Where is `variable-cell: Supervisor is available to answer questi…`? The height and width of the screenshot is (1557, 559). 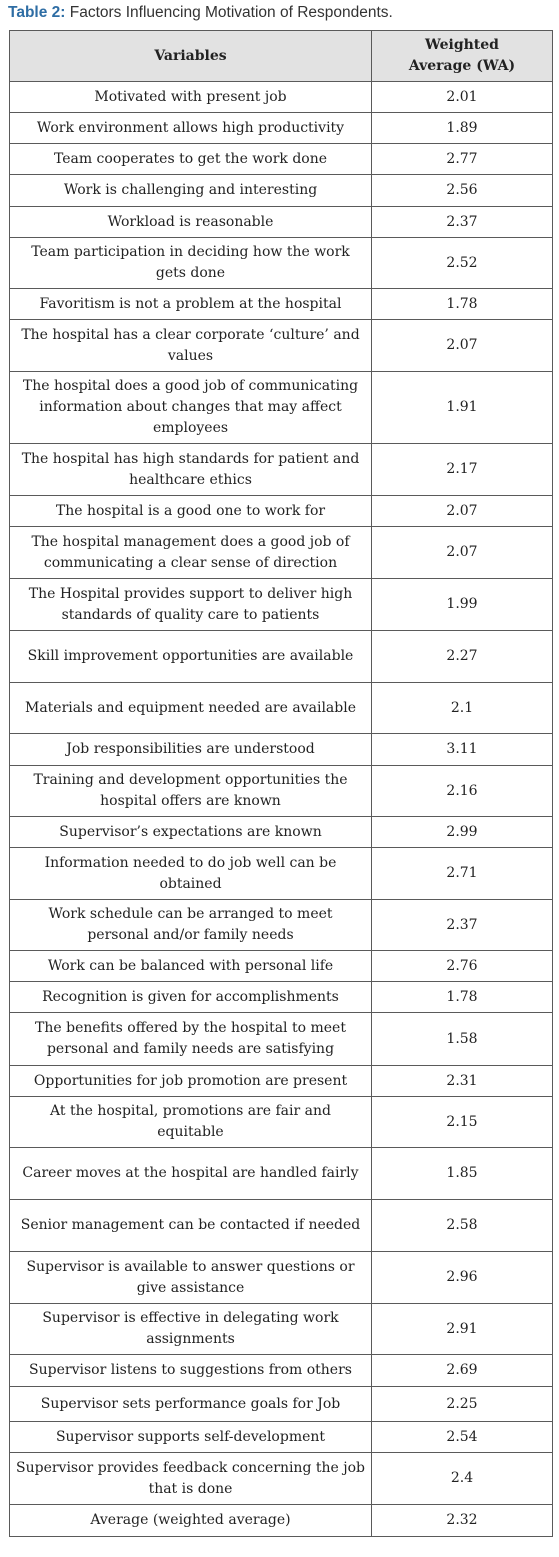 variable-cell: Supervisor is available to answer questi… is located at coordinates (190, 1277).